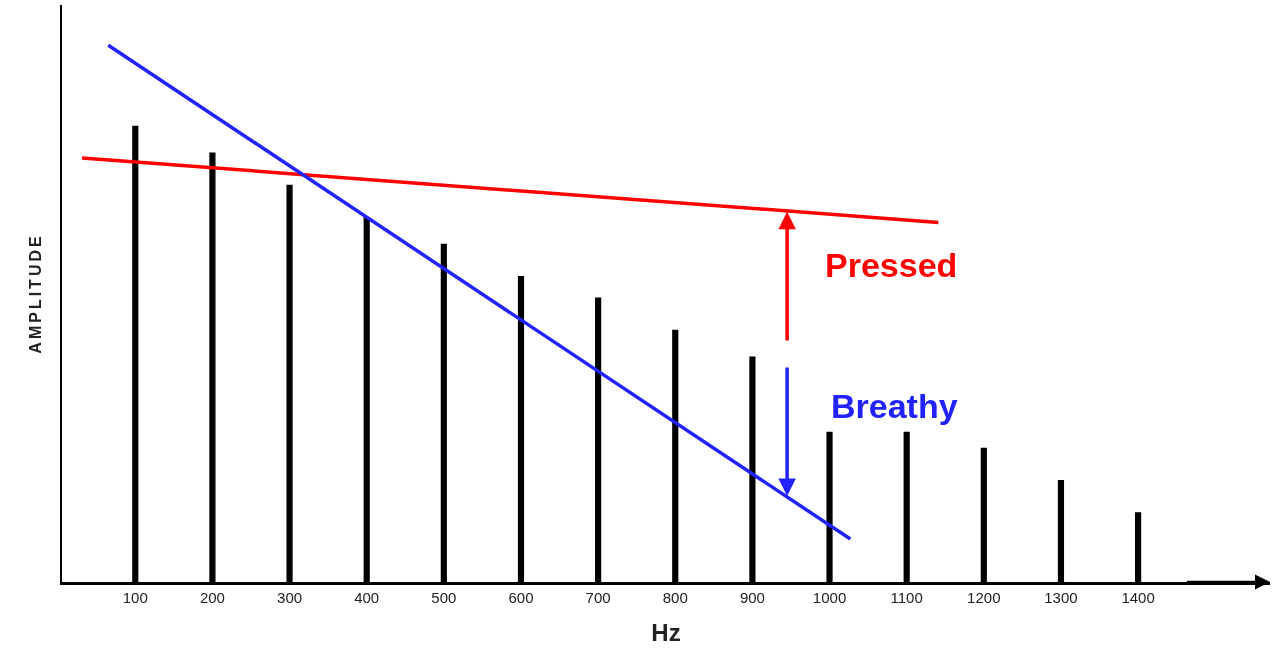 The width and height of the screenshot is (1275, 668). I want to click on x-tick-label: 1000, so click(829, 597).